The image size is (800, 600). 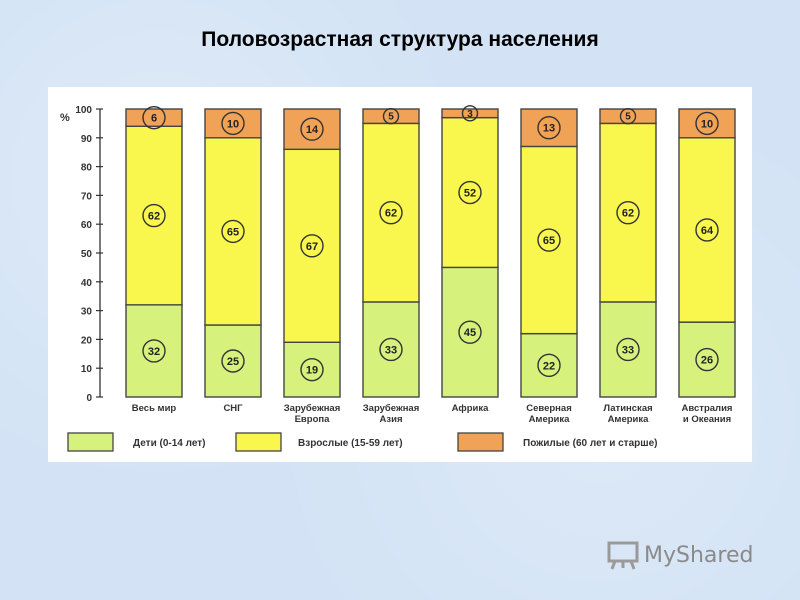 What do you see at coordinates (627, 408) in the screenshot?
I see `x-tick-label: Латинская` at bounding box center [627, 408].